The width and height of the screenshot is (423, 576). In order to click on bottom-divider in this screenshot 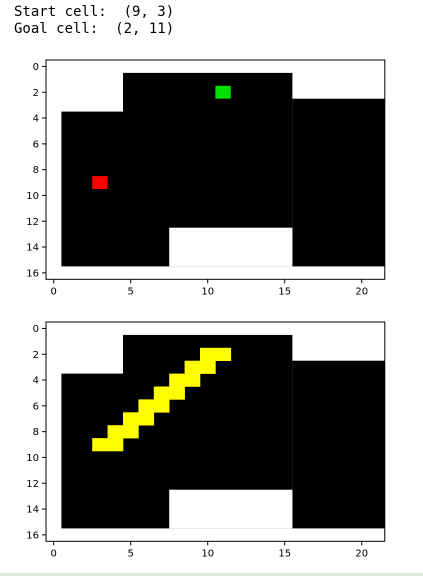, I will do `click(211, 574)`.